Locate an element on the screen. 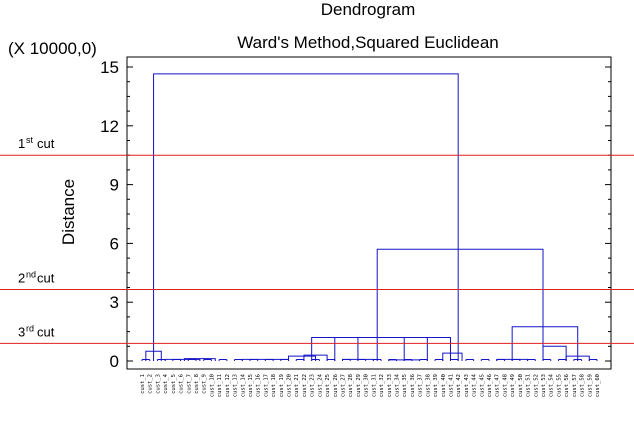 This screenshot has height=421, width=634. leaf-label: cust_43 is located at coordinates (467, 385).